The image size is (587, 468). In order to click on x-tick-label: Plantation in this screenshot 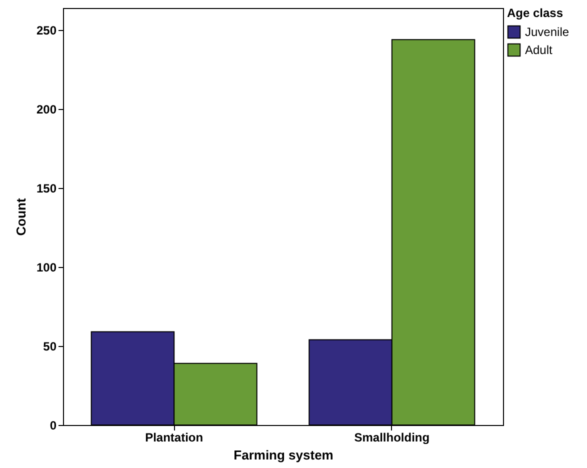, I will do `click(174, 437)`.